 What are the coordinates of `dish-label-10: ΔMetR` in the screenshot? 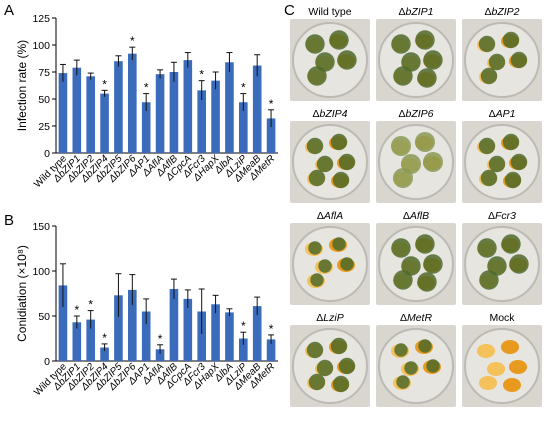 It's located at (416, 318).